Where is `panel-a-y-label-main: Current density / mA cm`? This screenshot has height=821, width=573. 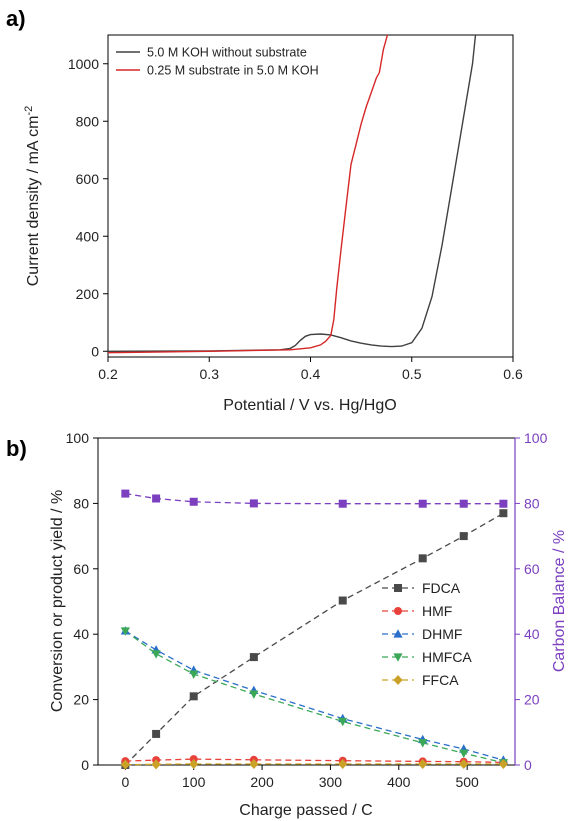
panel-a-y-label-main: Current density / mA cm is located at coordinates (33, 201).